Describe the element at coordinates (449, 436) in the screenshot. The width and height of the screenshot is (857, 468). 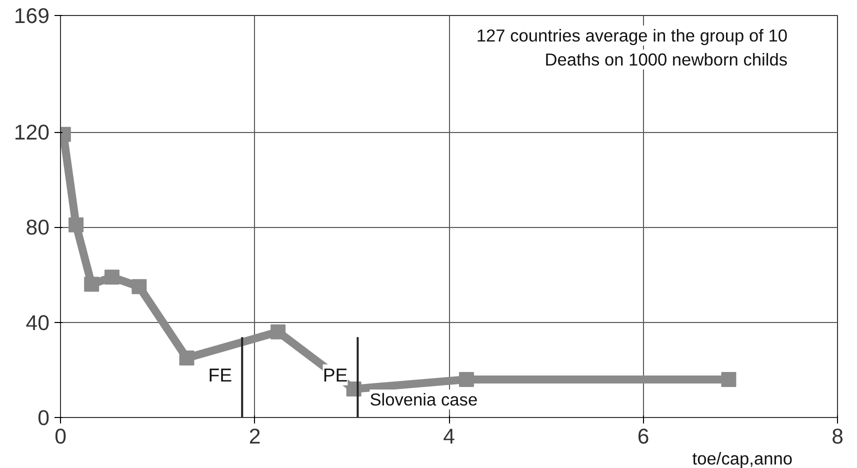
I see `x-tick-label: 4` at that location.